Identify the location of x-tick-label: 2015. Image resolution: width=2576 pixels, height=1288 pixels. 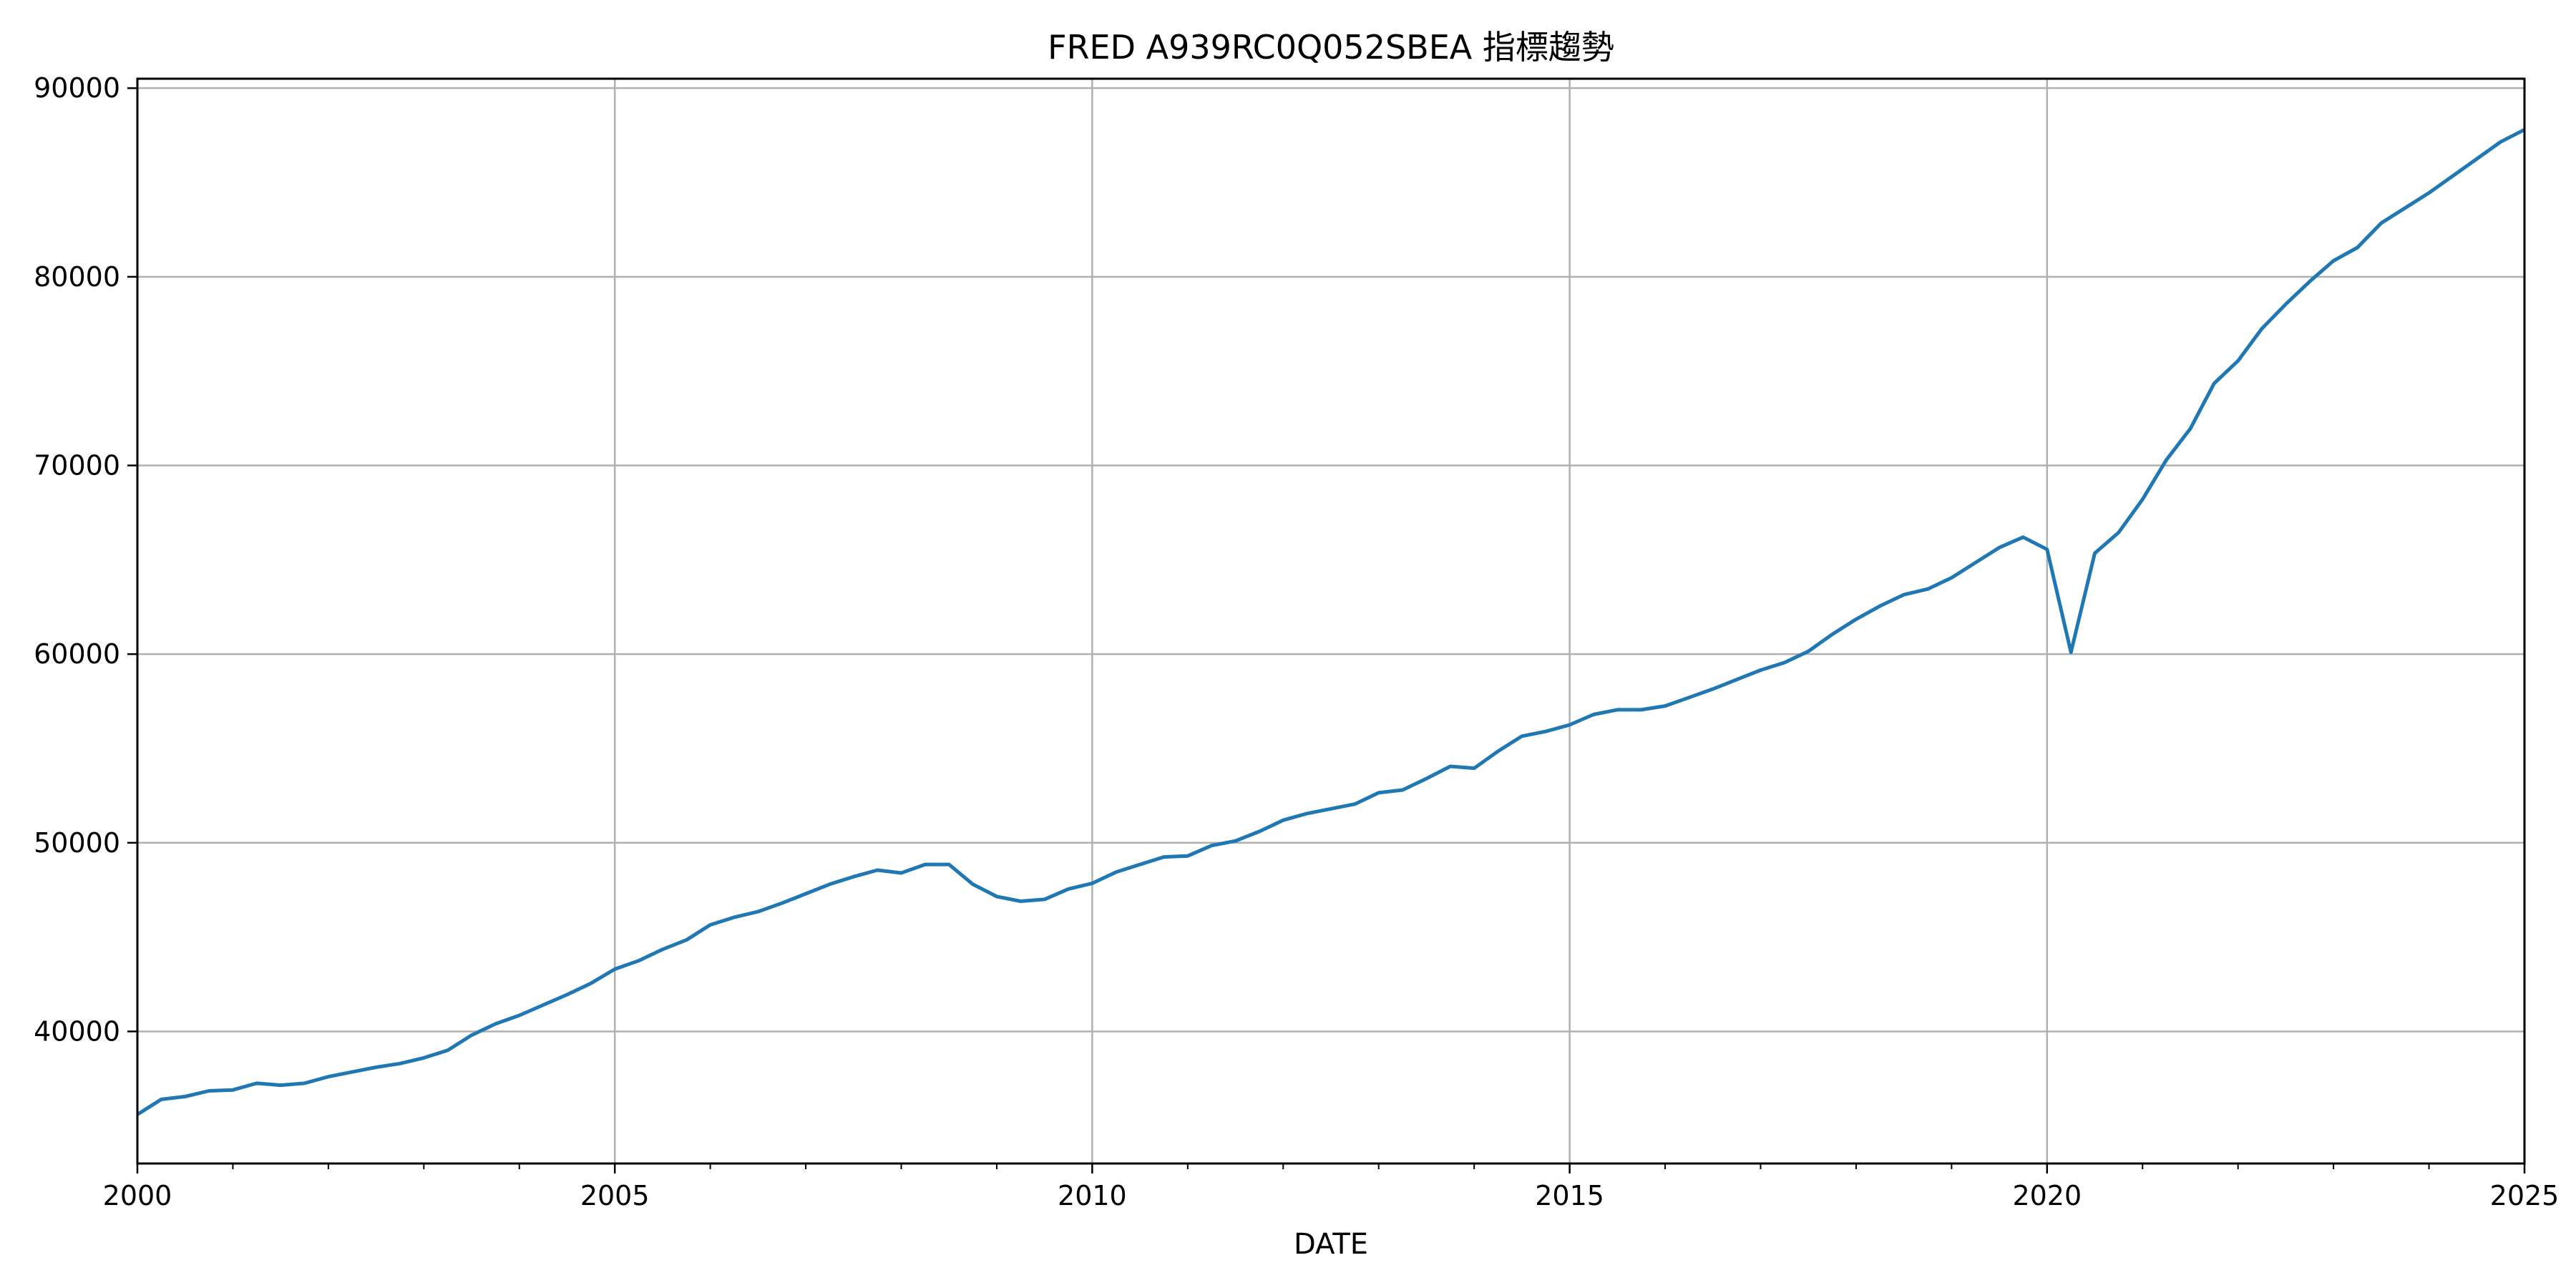
(1569, 1195).